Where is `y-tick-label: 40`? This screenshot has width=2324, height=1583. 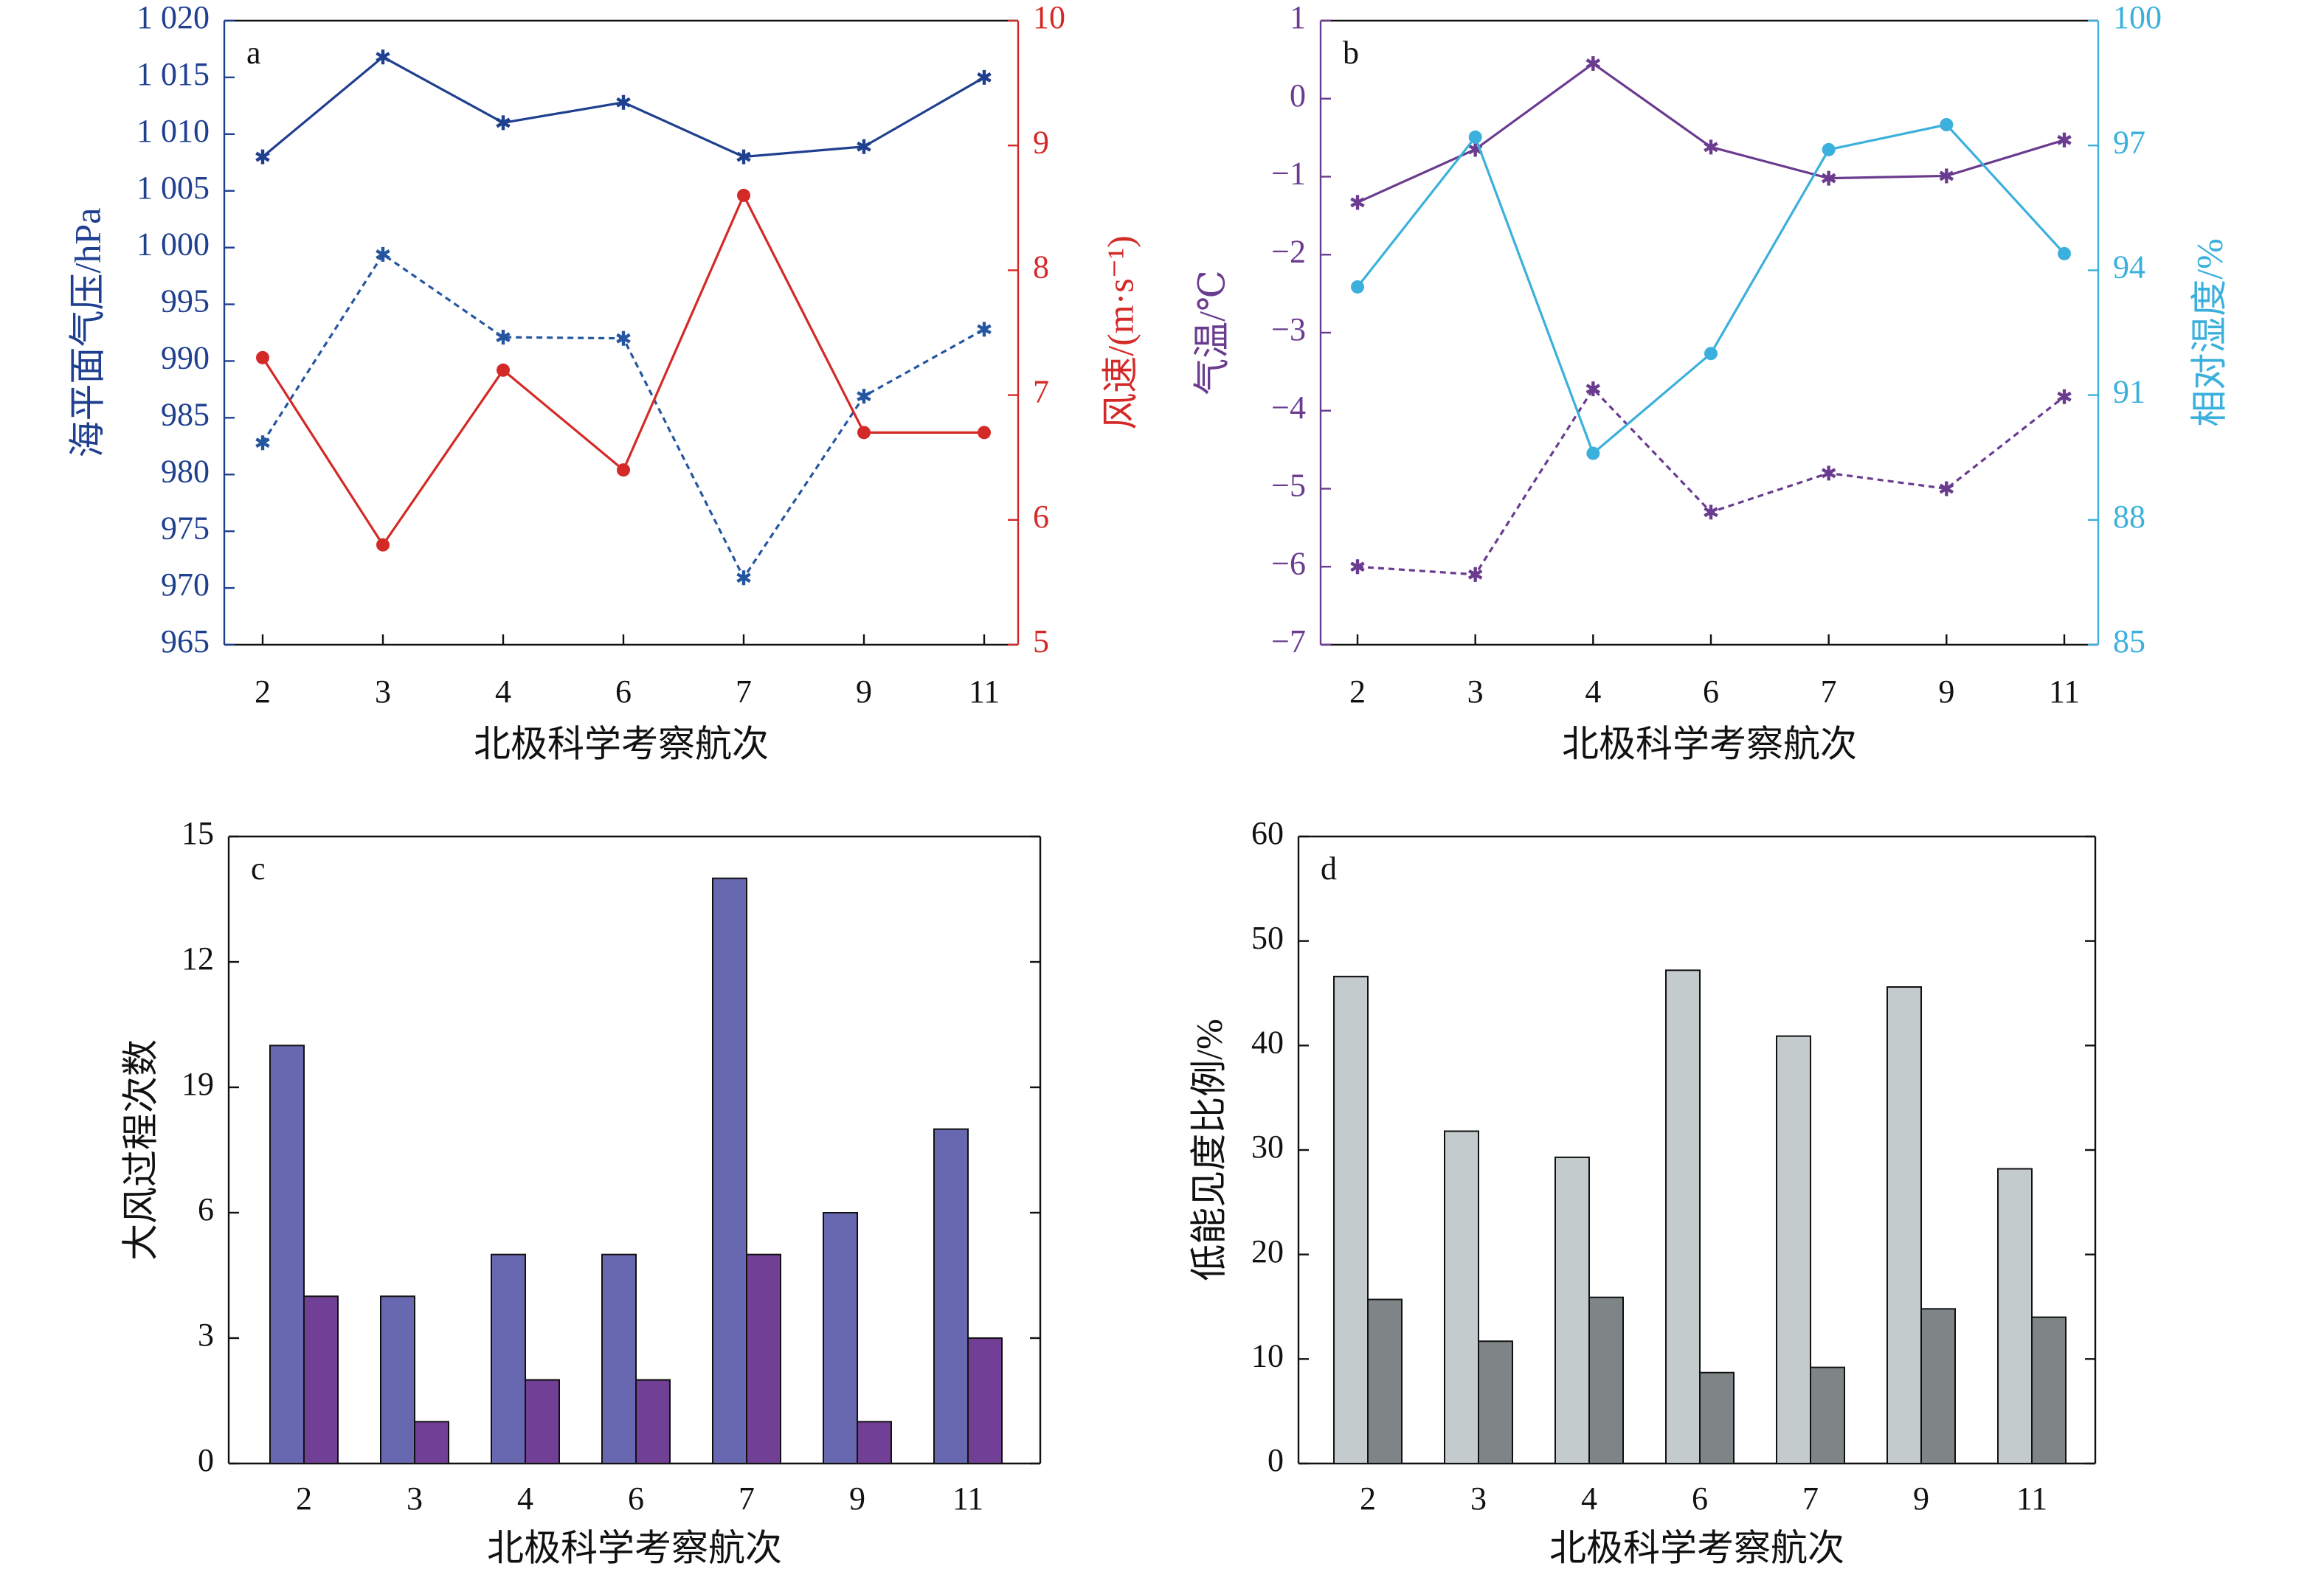
y-tick-label: 40 is located at coordinates (1267, 1042).